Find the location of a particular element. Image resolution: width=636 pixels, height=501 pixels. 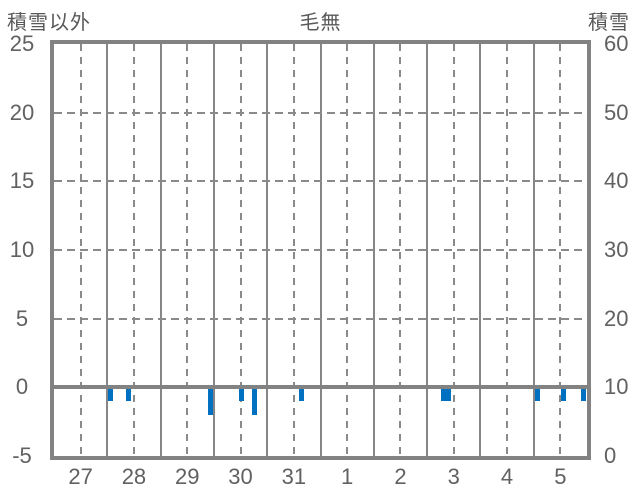

y-left-tick-label: -5 is located at coordinates (22, 455).